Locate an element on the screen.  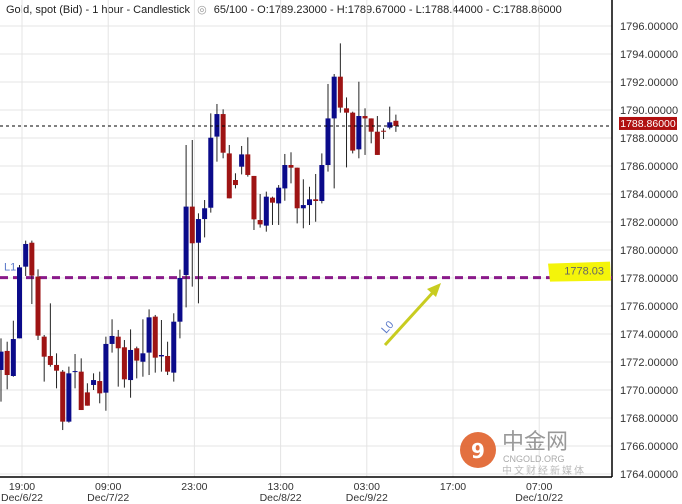
eye-icon: ◎ is located at coordinates (202, 10).